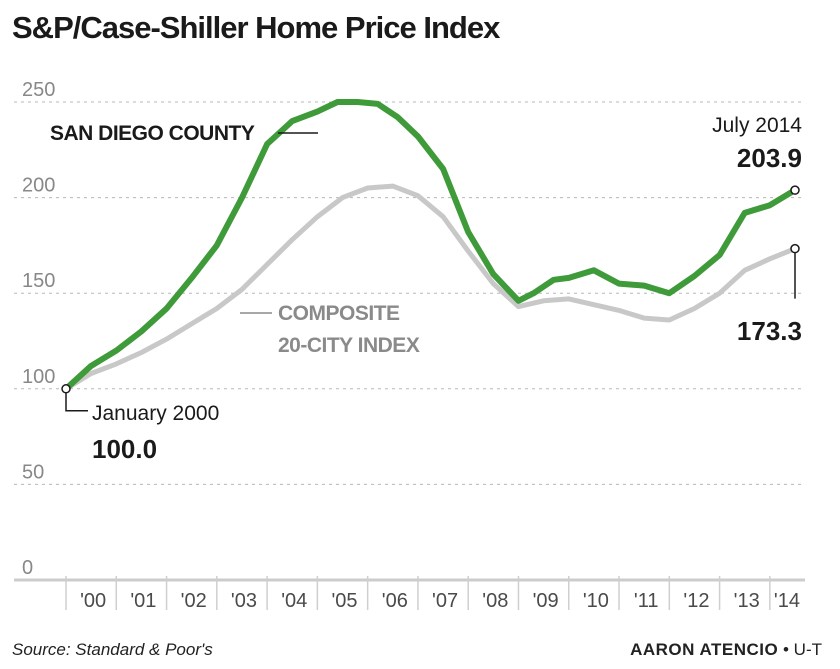  I want to click on y-axis-ticks: 250 200 150 100 50 0, so click(38, 329).